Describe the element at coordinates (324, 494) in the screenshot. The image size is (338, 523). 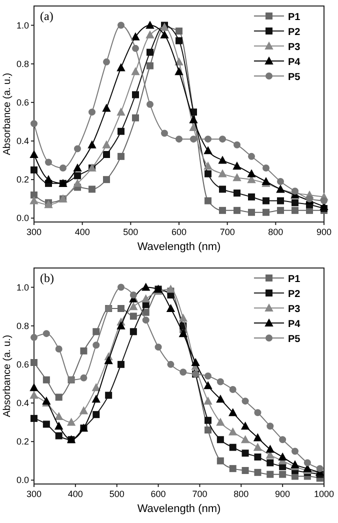
I see `x-tick-label: 1000` at that location.